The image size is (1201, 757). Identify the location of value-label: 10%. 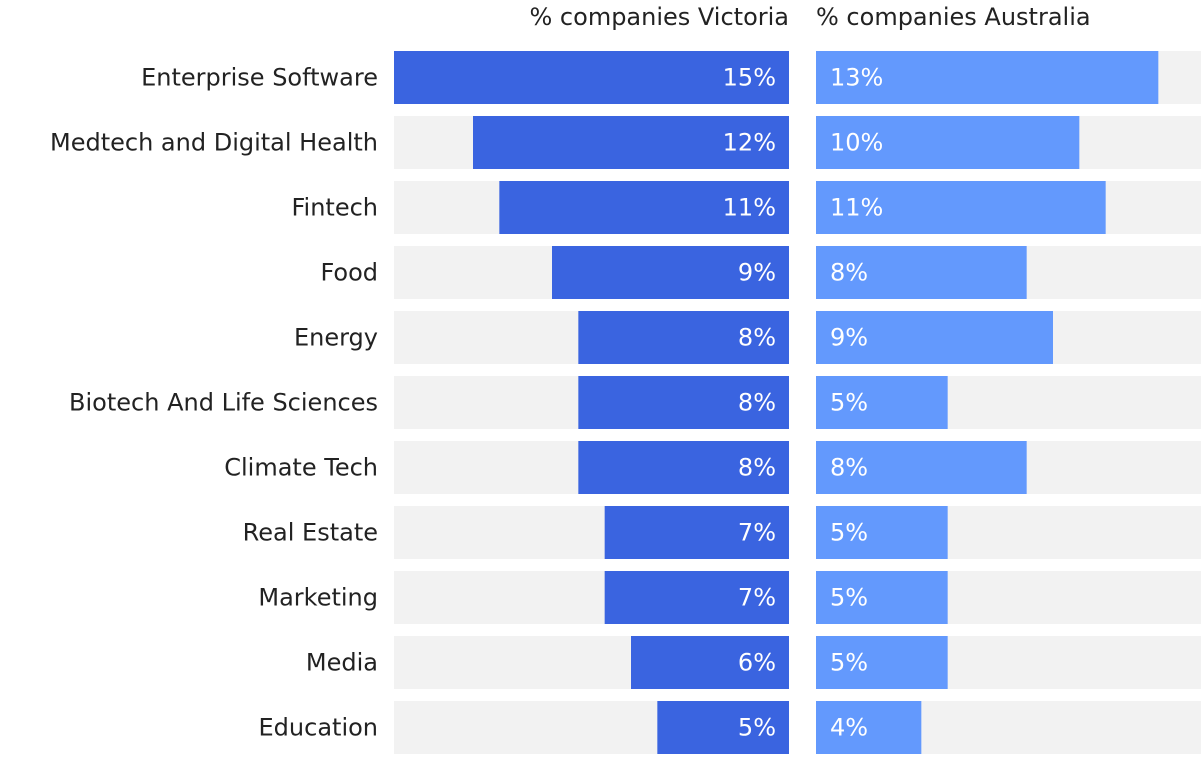
(856, 143).